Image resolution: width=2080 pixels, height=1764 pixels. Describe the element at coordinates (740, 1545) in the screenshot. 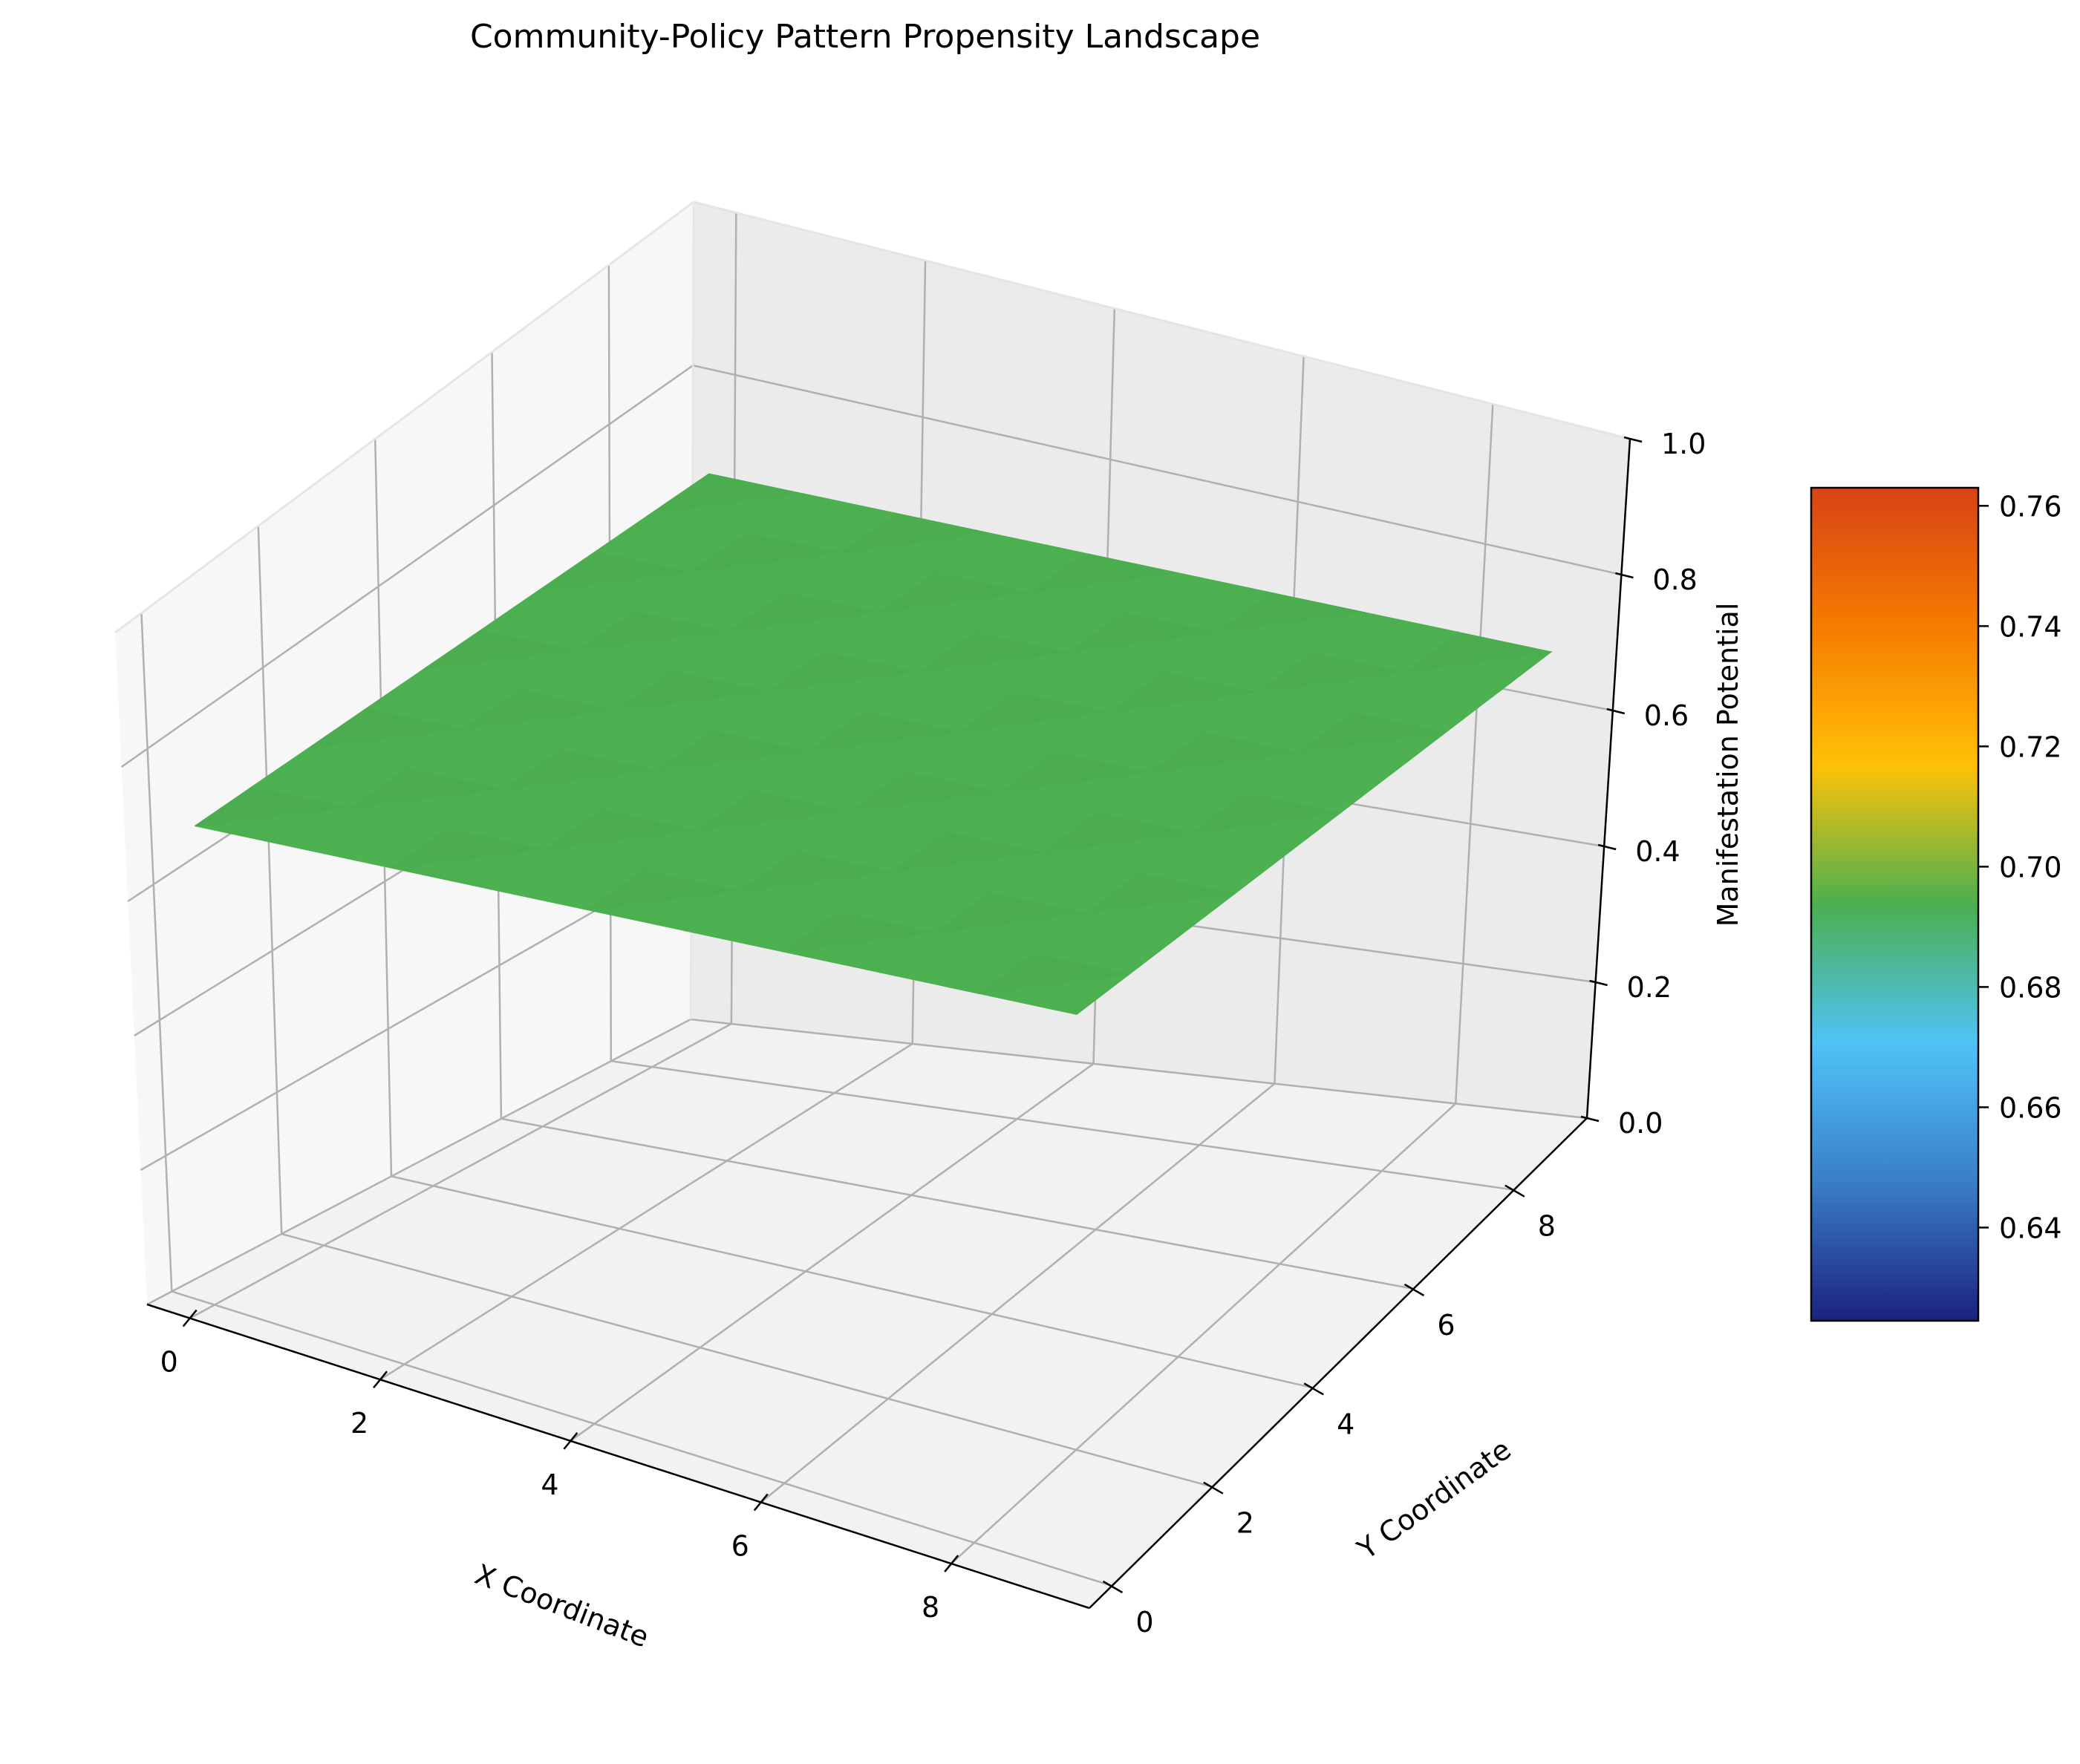

I see `x-tick-label: 6` at that location.